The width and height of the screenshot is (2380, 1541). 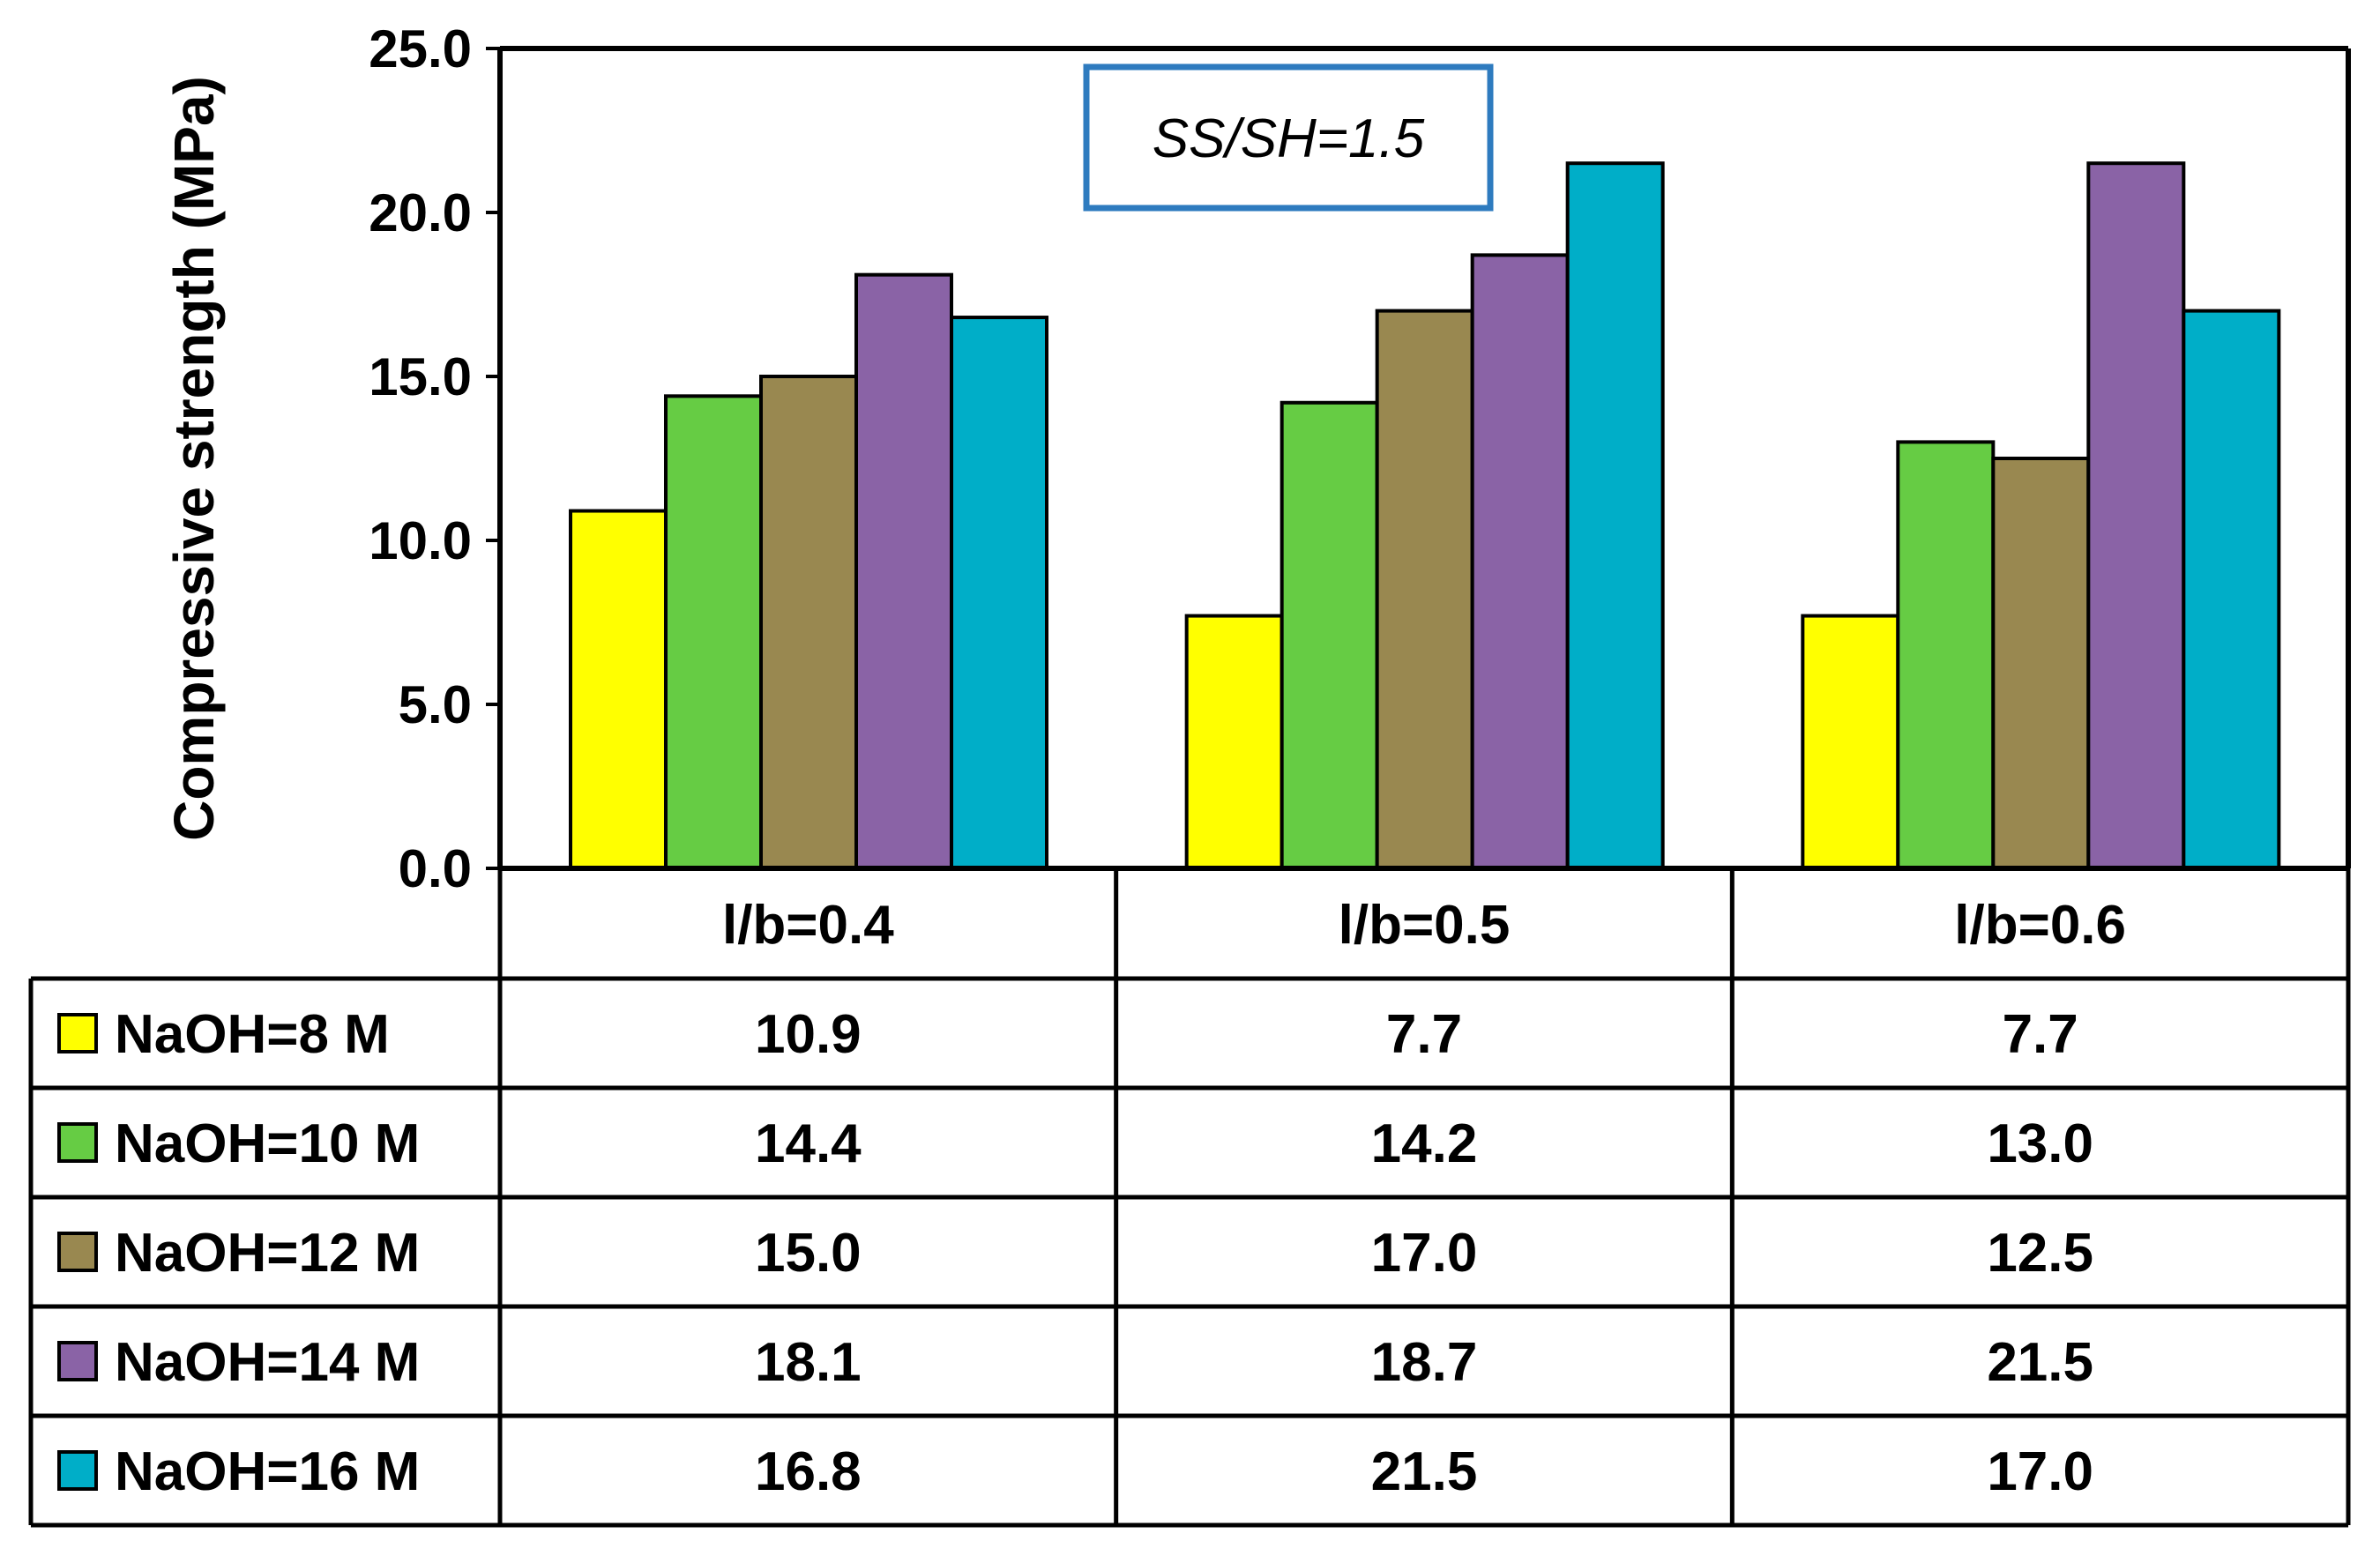 I want to click on data-label: 16.8, so click(x=808, y=1471).